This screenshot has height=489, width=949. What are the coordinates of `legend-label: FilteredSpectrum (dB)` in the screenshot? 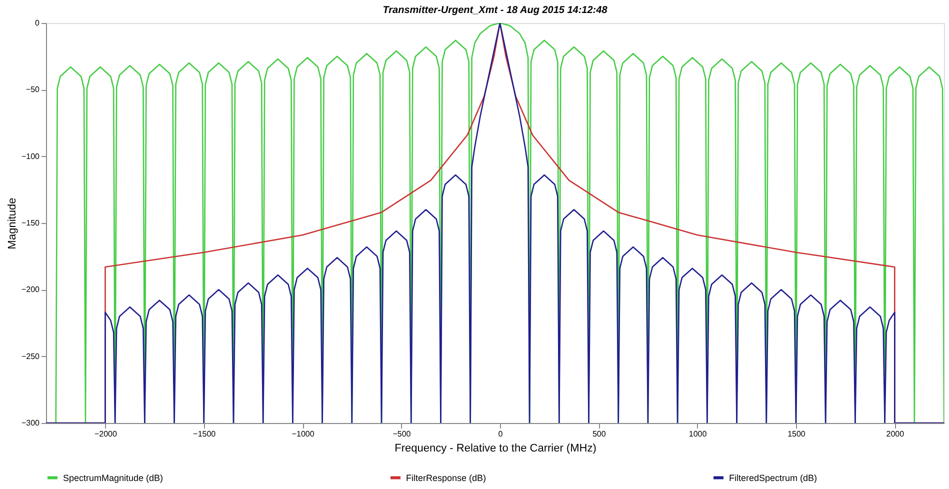 It's located at (773, 477).